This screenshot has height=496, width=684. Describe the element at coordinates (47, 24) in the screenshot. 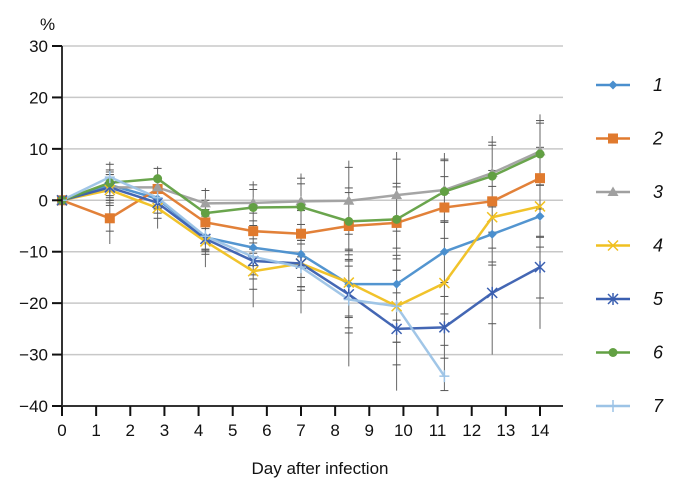

I see `y-axis-title: %` at that location.